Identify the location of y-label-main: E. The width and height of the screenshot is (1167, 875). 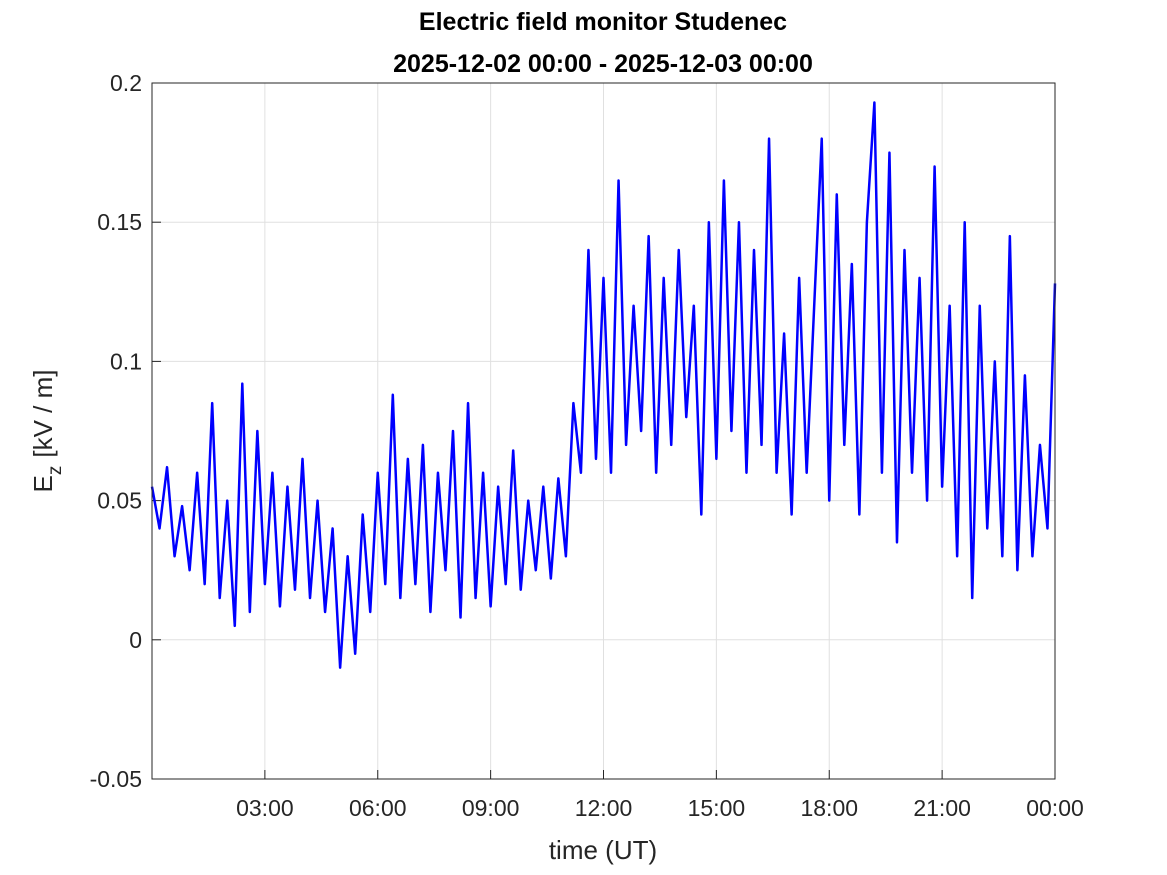
(43, 483).